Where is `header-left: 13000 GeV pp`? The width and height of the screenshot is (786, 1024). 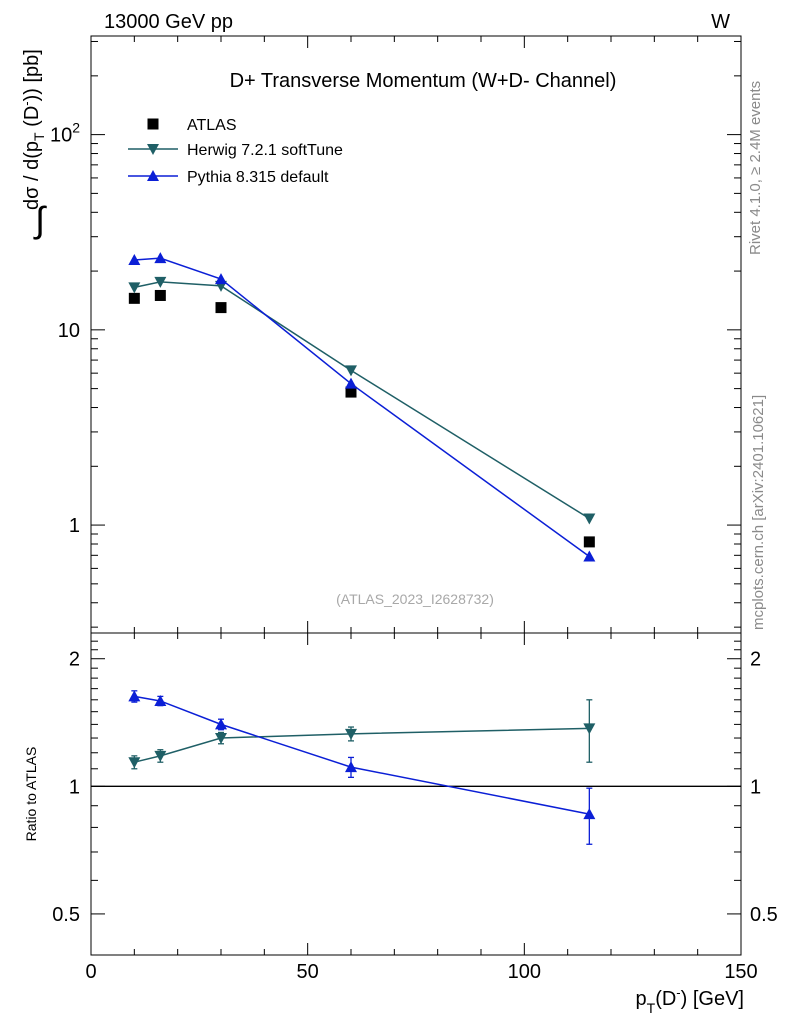
header-left: 13000 GeV pp is located at coordinates (168, 22).